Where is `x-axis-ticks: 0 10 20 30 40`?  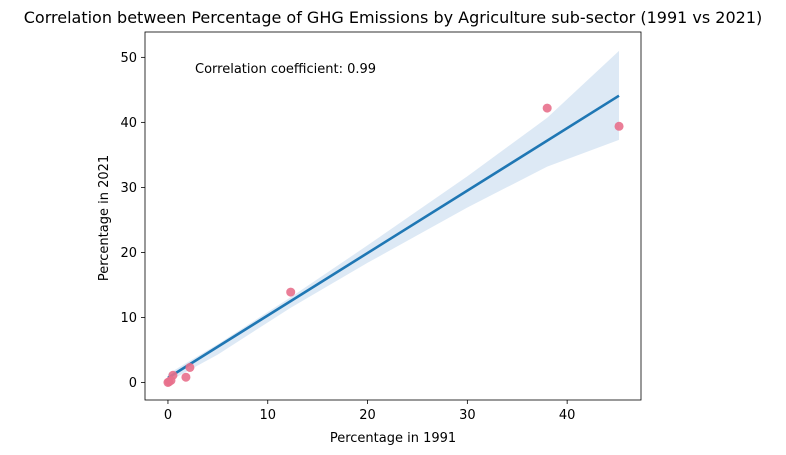 x-axis-ticks: 0 10 20 30 40 is located at coordinates (370, 411).